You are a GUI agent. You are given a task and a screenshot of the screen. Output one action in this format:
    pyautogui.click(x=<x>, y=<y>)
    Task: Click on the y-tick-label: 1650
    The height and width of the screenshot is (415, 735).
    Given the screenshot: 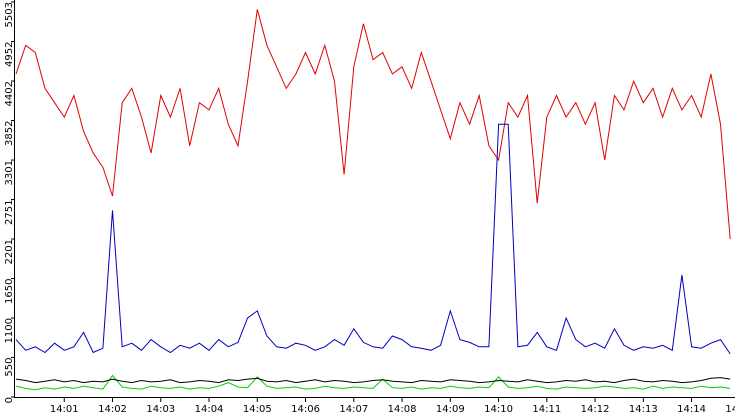 What is the action you would take?
    pyautogui.click(x=9, y=291)
    